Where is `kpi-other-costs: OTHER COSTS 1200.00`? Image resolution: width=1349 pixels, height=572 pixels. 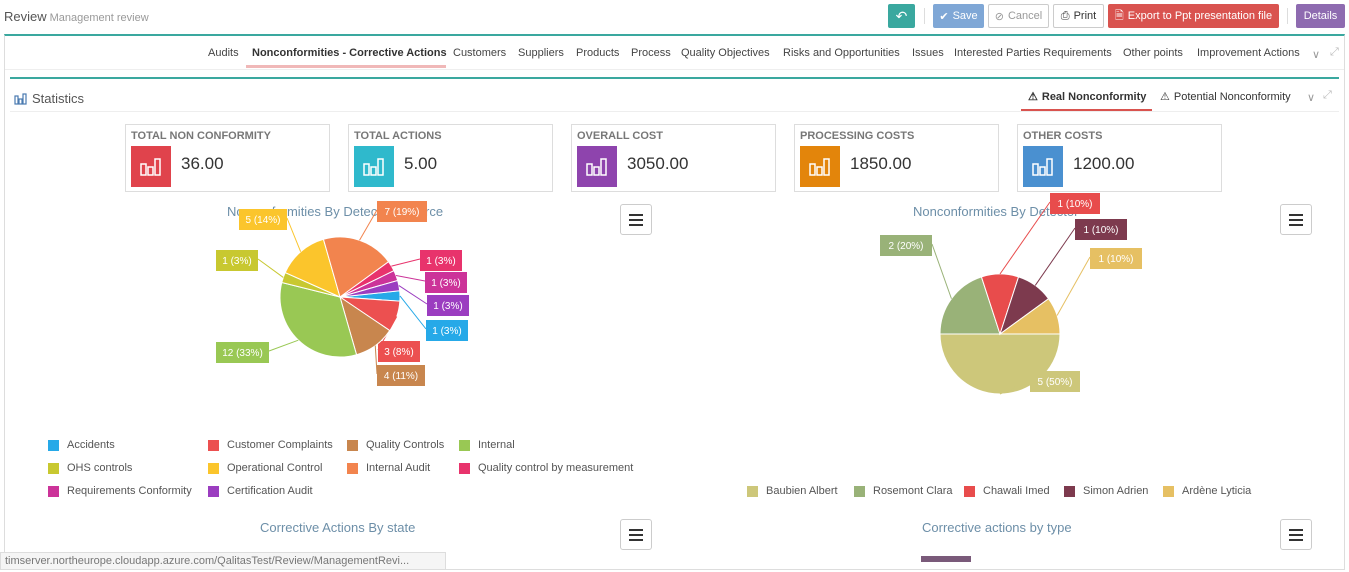
kpi-other-costs: OTHER COSTS 1200.00 is located at coordinates (1119, 158).